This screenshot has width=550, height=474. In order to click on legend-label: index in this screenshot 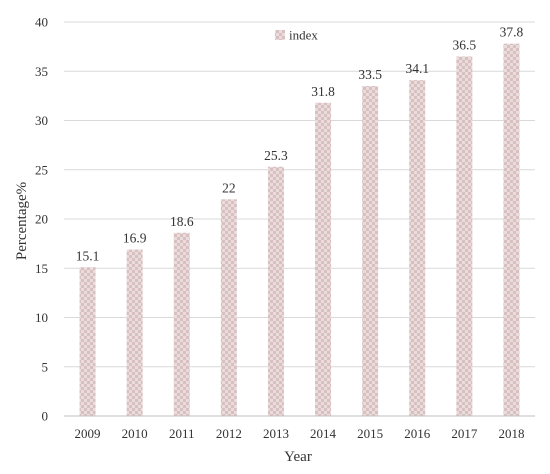, I will do `click(303, 35)`.